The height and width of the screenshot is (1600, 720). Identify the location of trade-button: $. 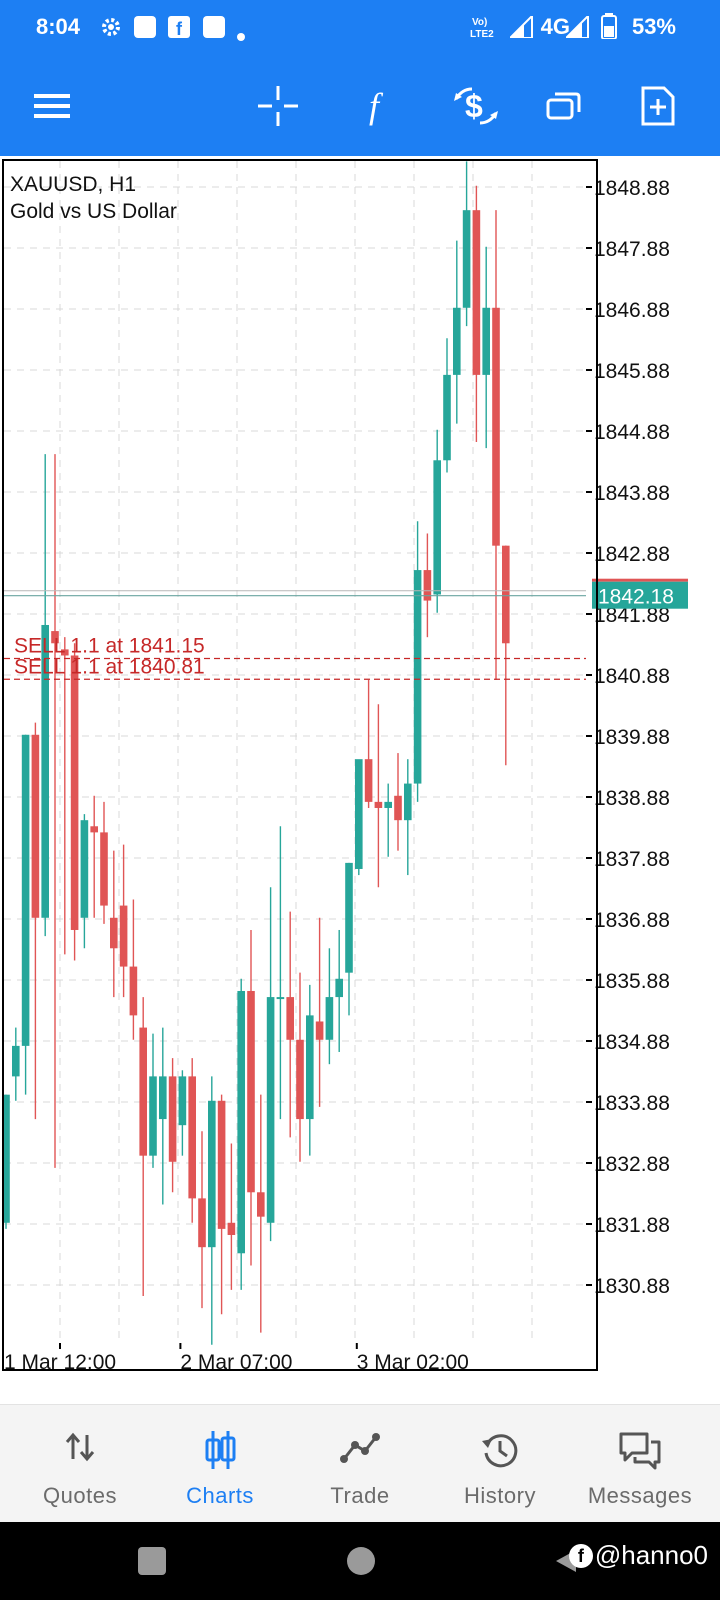
(476, 108).